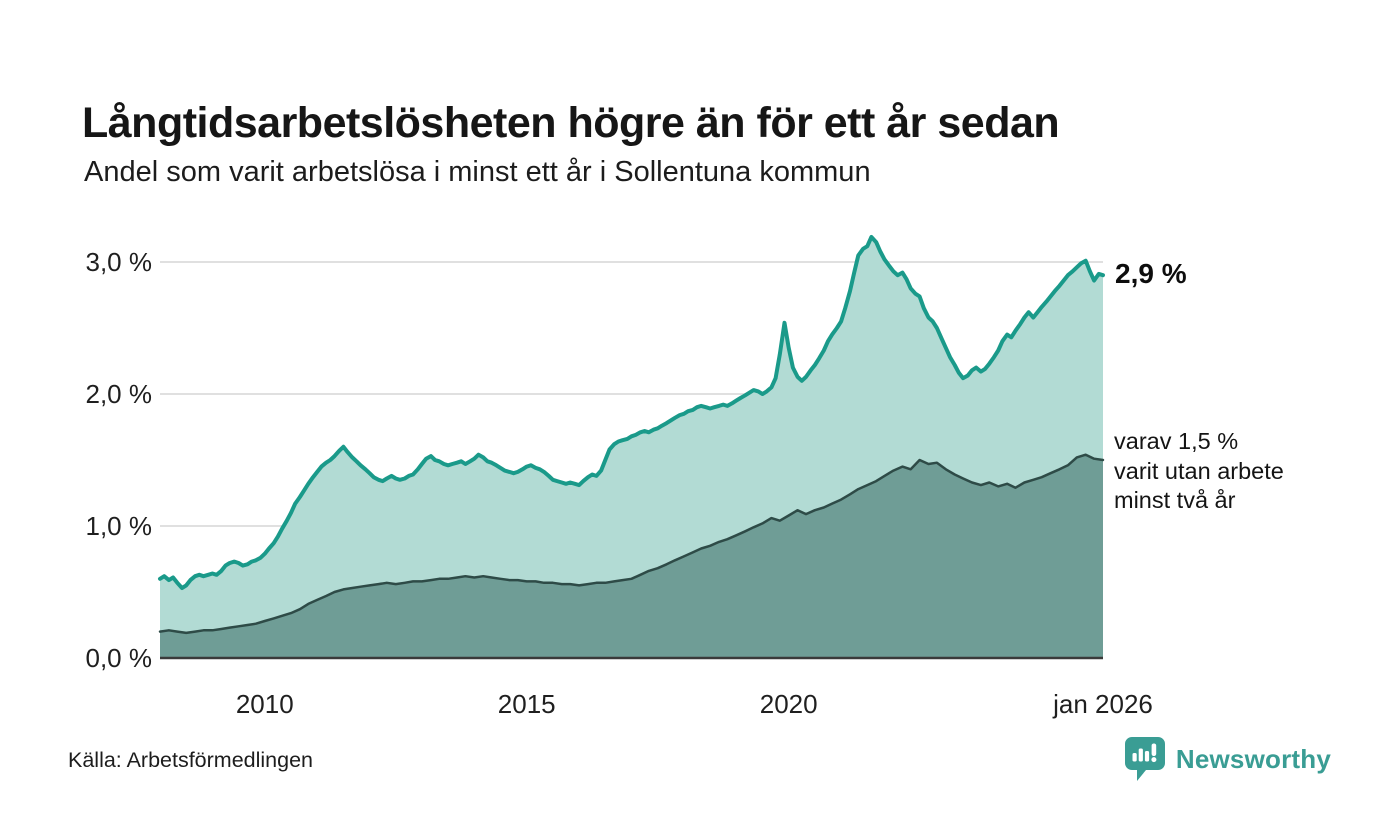 This screenshot has height=840, width=1400. What do you see at coordinates (119, 526) in the screenshot?
I see `y-tick-label: 1,0 %` at bounding box center [119, 526].